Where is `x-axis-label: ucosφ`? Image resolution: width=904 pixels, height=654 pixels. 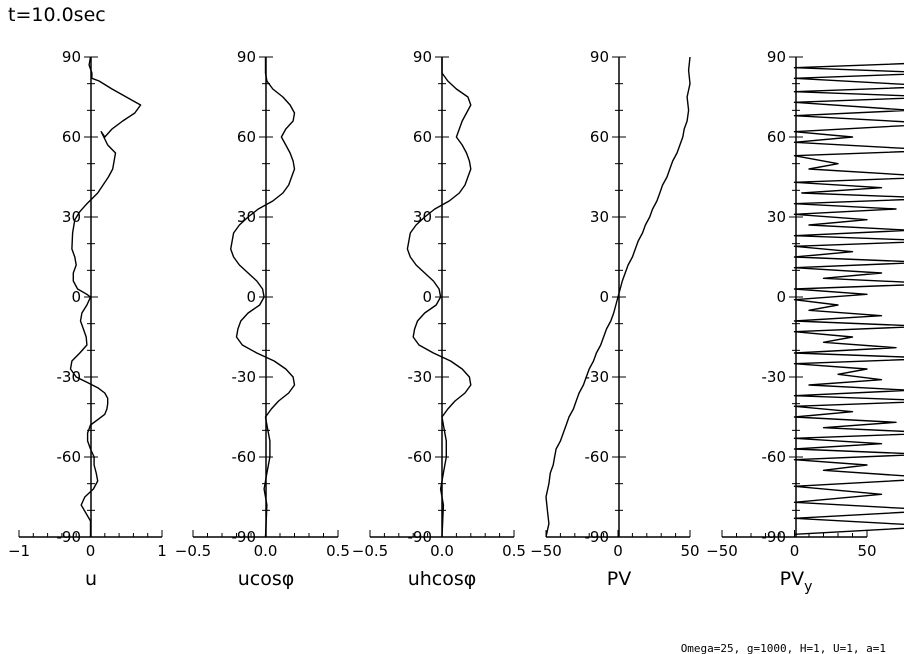
x-axis-label: ucosφ is located at coordinates (266, 579).